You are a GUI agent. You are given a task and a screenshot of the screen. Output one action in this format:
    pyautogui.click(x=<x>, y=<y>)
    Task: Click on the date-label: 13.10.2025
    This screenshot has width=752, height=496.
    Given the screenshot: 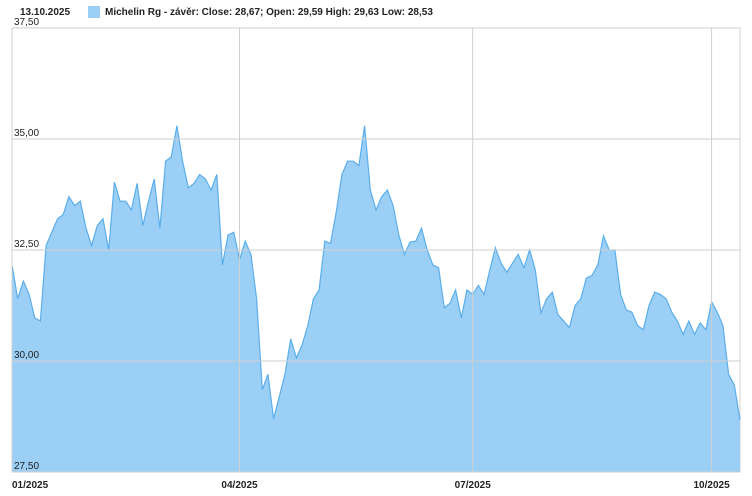 What is the action you would take?
    pyautogui.click(x=45, y=12)
    